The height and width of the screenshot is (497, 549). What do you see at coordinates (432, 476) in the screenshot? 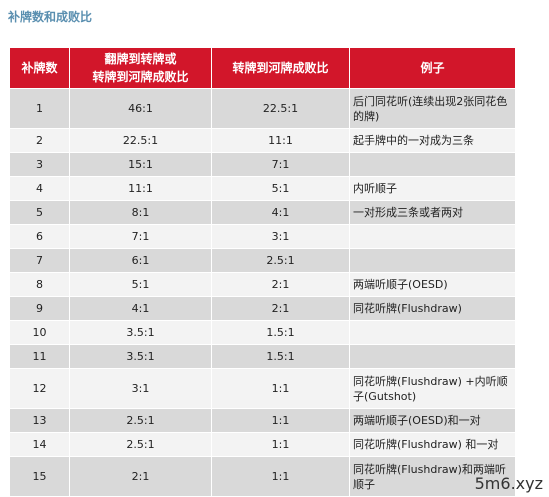
I see `example-cell: 同花听牌(Flushdraw)和两端听顺子` at bounding box center [432, 476].